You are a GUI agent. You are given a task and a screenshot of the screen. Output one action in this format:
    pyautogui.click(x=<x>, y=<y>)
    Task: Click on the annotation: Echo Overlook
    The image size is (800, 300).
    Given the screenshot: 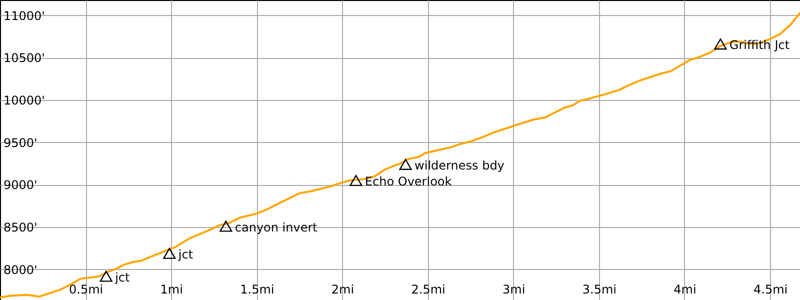 What is the action you would take?
    pyautogui.click(x=408, y=181)
    